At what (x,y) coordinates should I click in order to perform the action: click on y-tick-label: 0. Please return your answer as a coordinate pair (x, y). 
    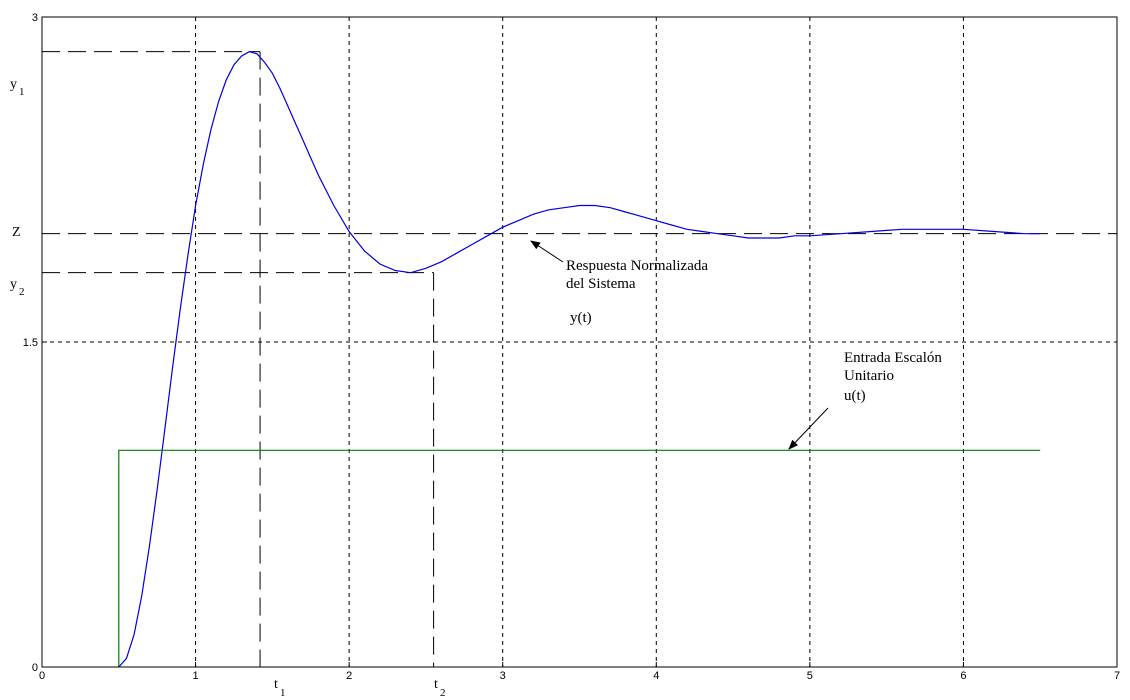
    Looking at the image, I should click on (35, 668).